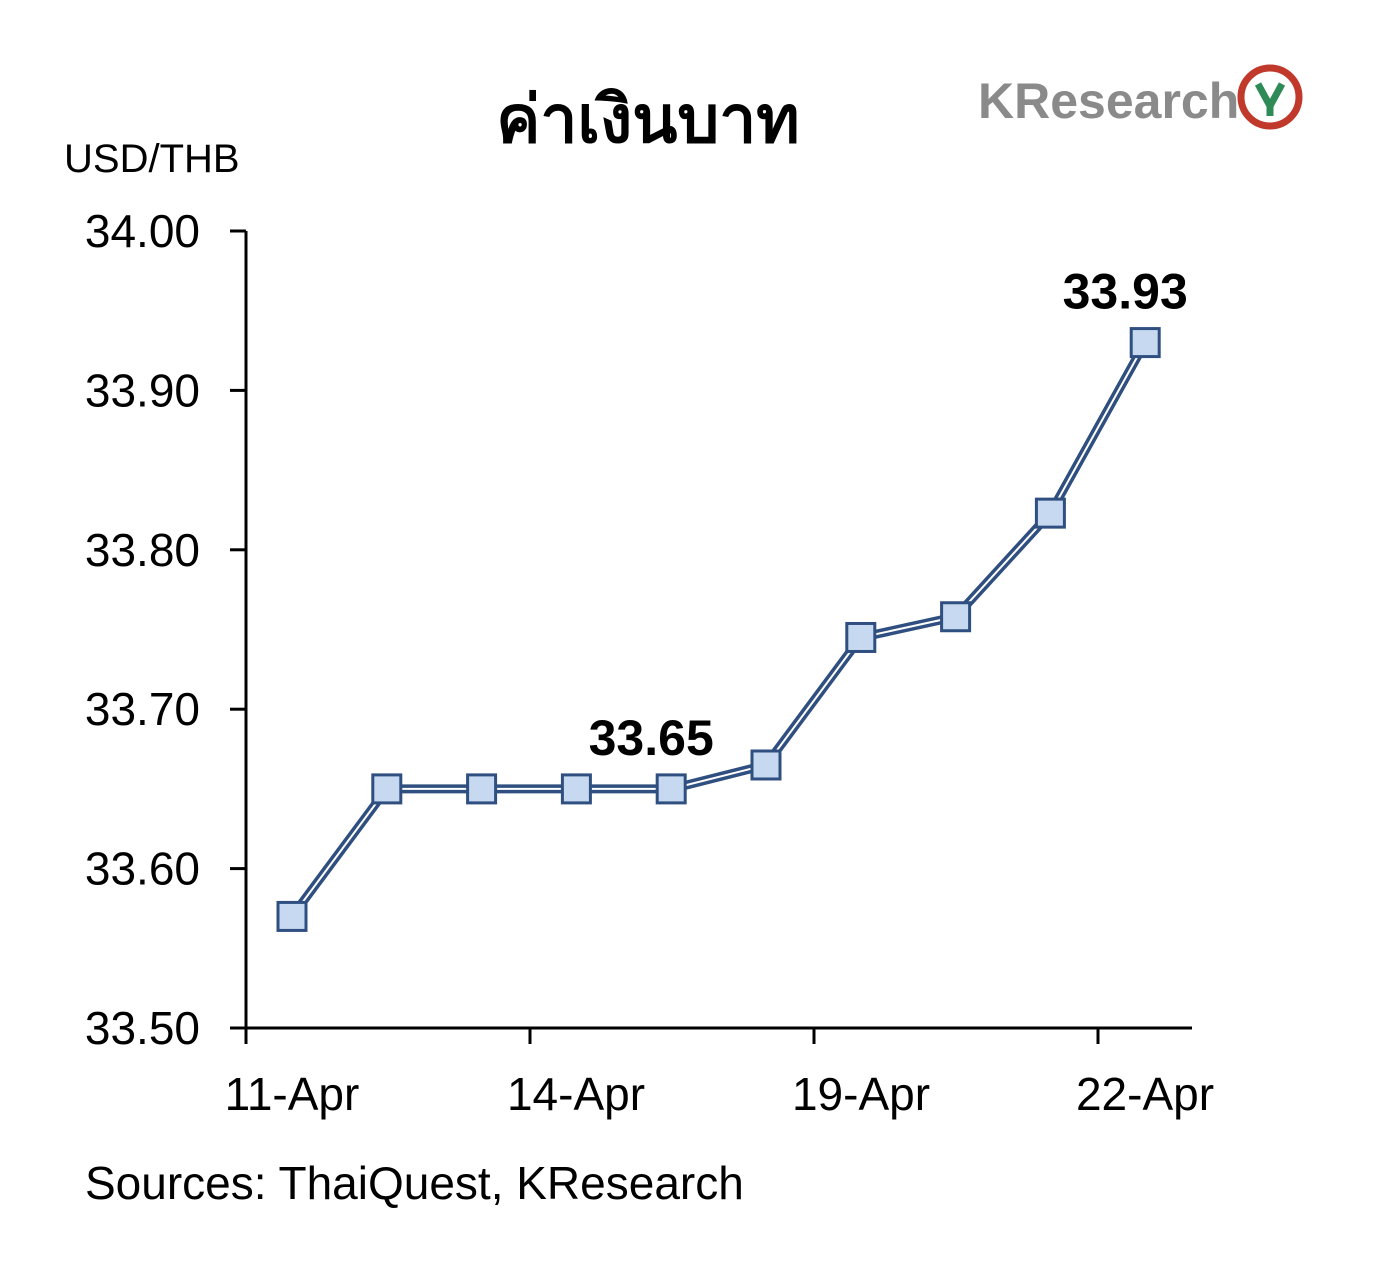 The height and width of the screenshot is (1275, 1387). Describe the element at coordinates (1125, 292) in the screenshot. I see `data-label: 33.93` at that location.